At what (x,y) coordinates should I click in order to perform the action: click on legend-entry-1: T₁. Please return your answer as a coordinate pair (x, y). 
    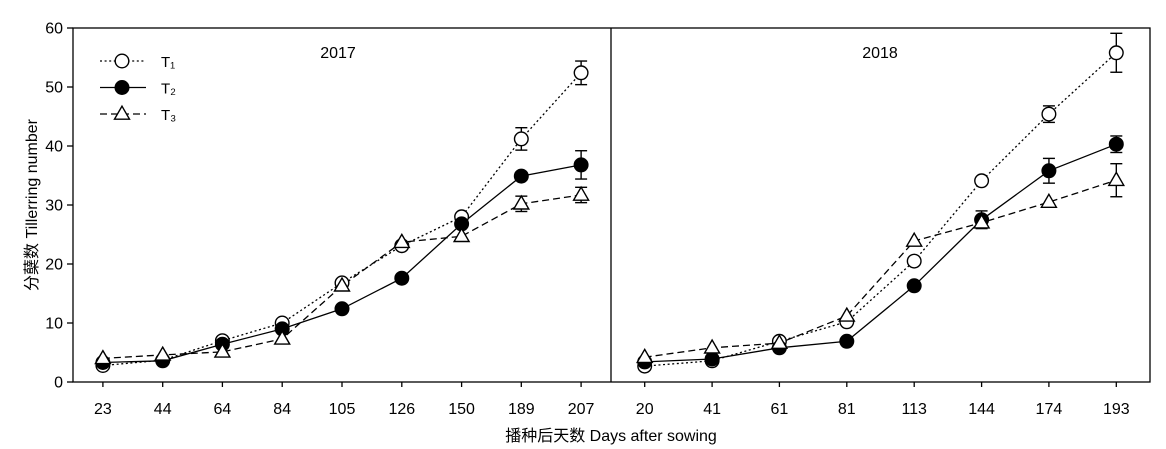
    Looking at the image, I should click on (137, 62).